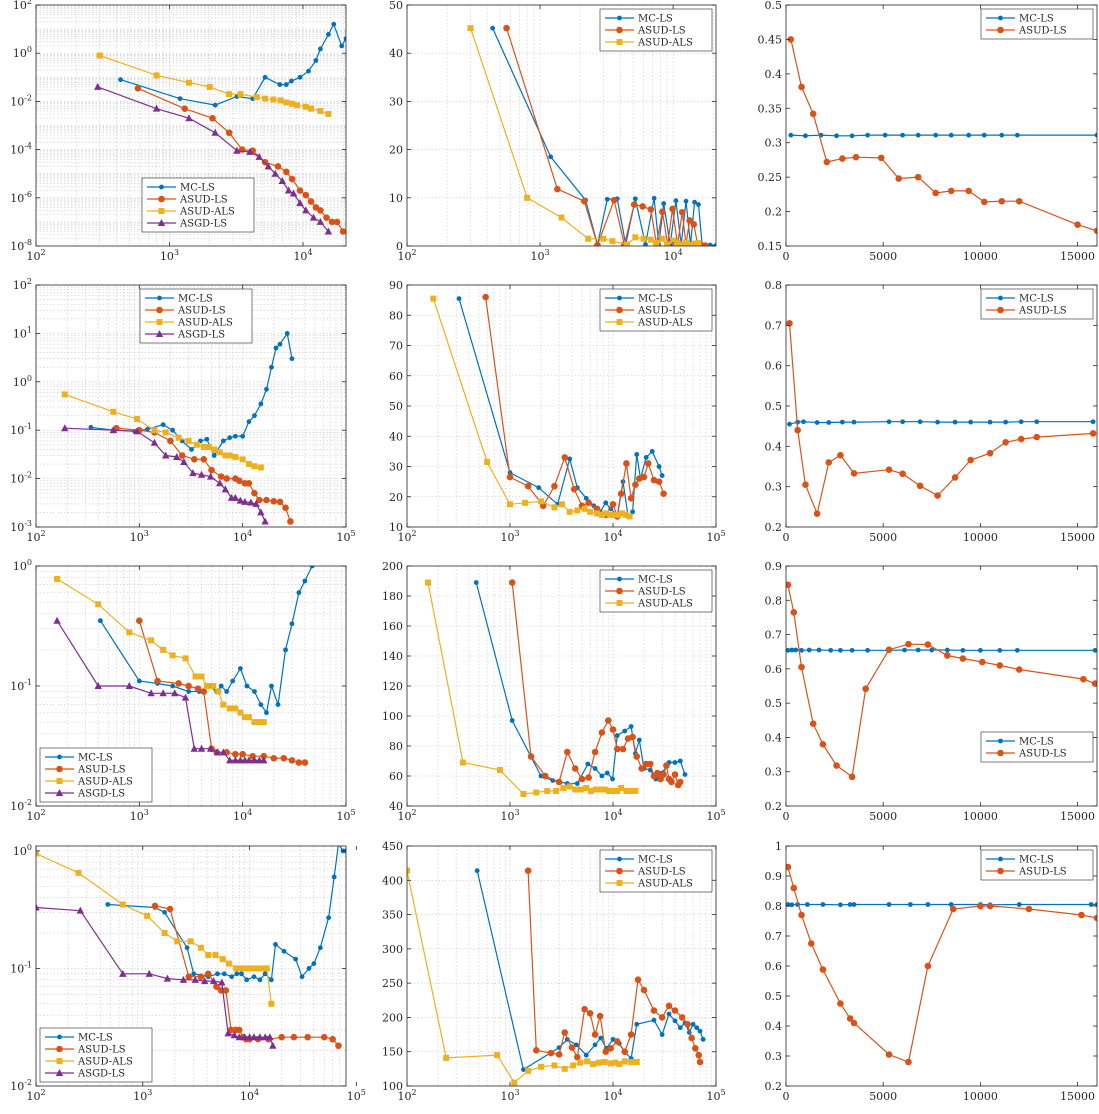 The image size is (1099, 1114). What do you see at coordinates (22, 332) in the screenshot?
I see `y-tick-label: 101` at bounding box center [22, 332].